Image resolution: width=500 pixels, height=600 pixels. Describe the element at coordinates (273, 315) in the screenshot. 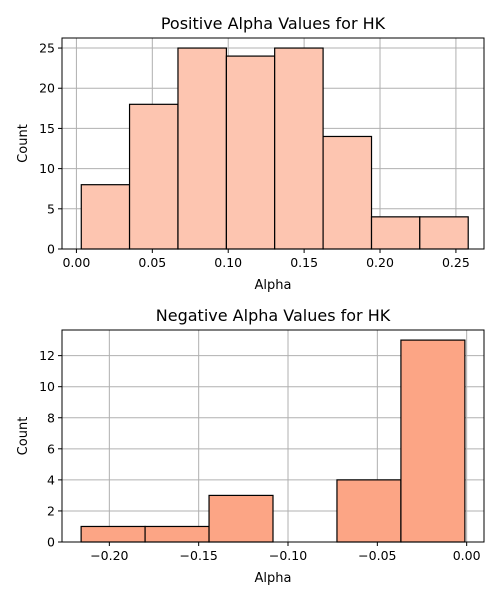

I see `chart-title: Negative Alpha Values for HK` at that location.